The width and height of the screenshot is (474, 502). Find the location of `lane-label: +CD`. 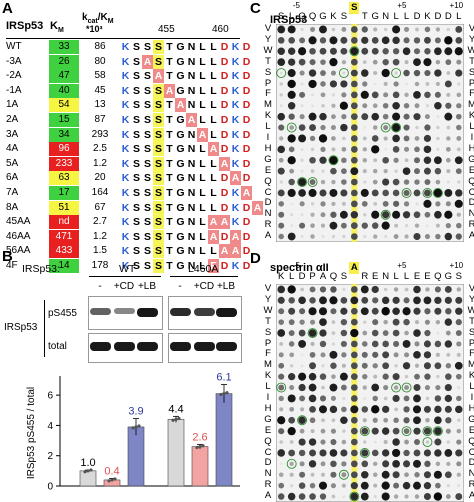

lane-label: +CD is located at coordinates (124, 286).